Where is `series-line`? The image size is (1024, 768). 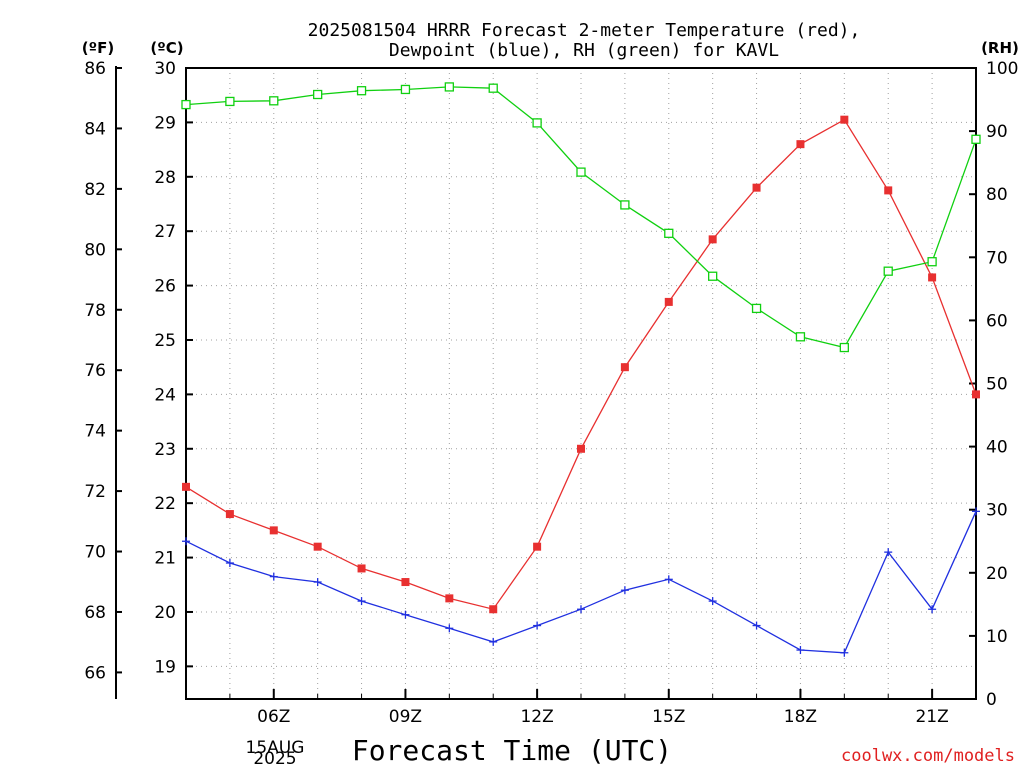
series-line is located at coordinates (581, 582).